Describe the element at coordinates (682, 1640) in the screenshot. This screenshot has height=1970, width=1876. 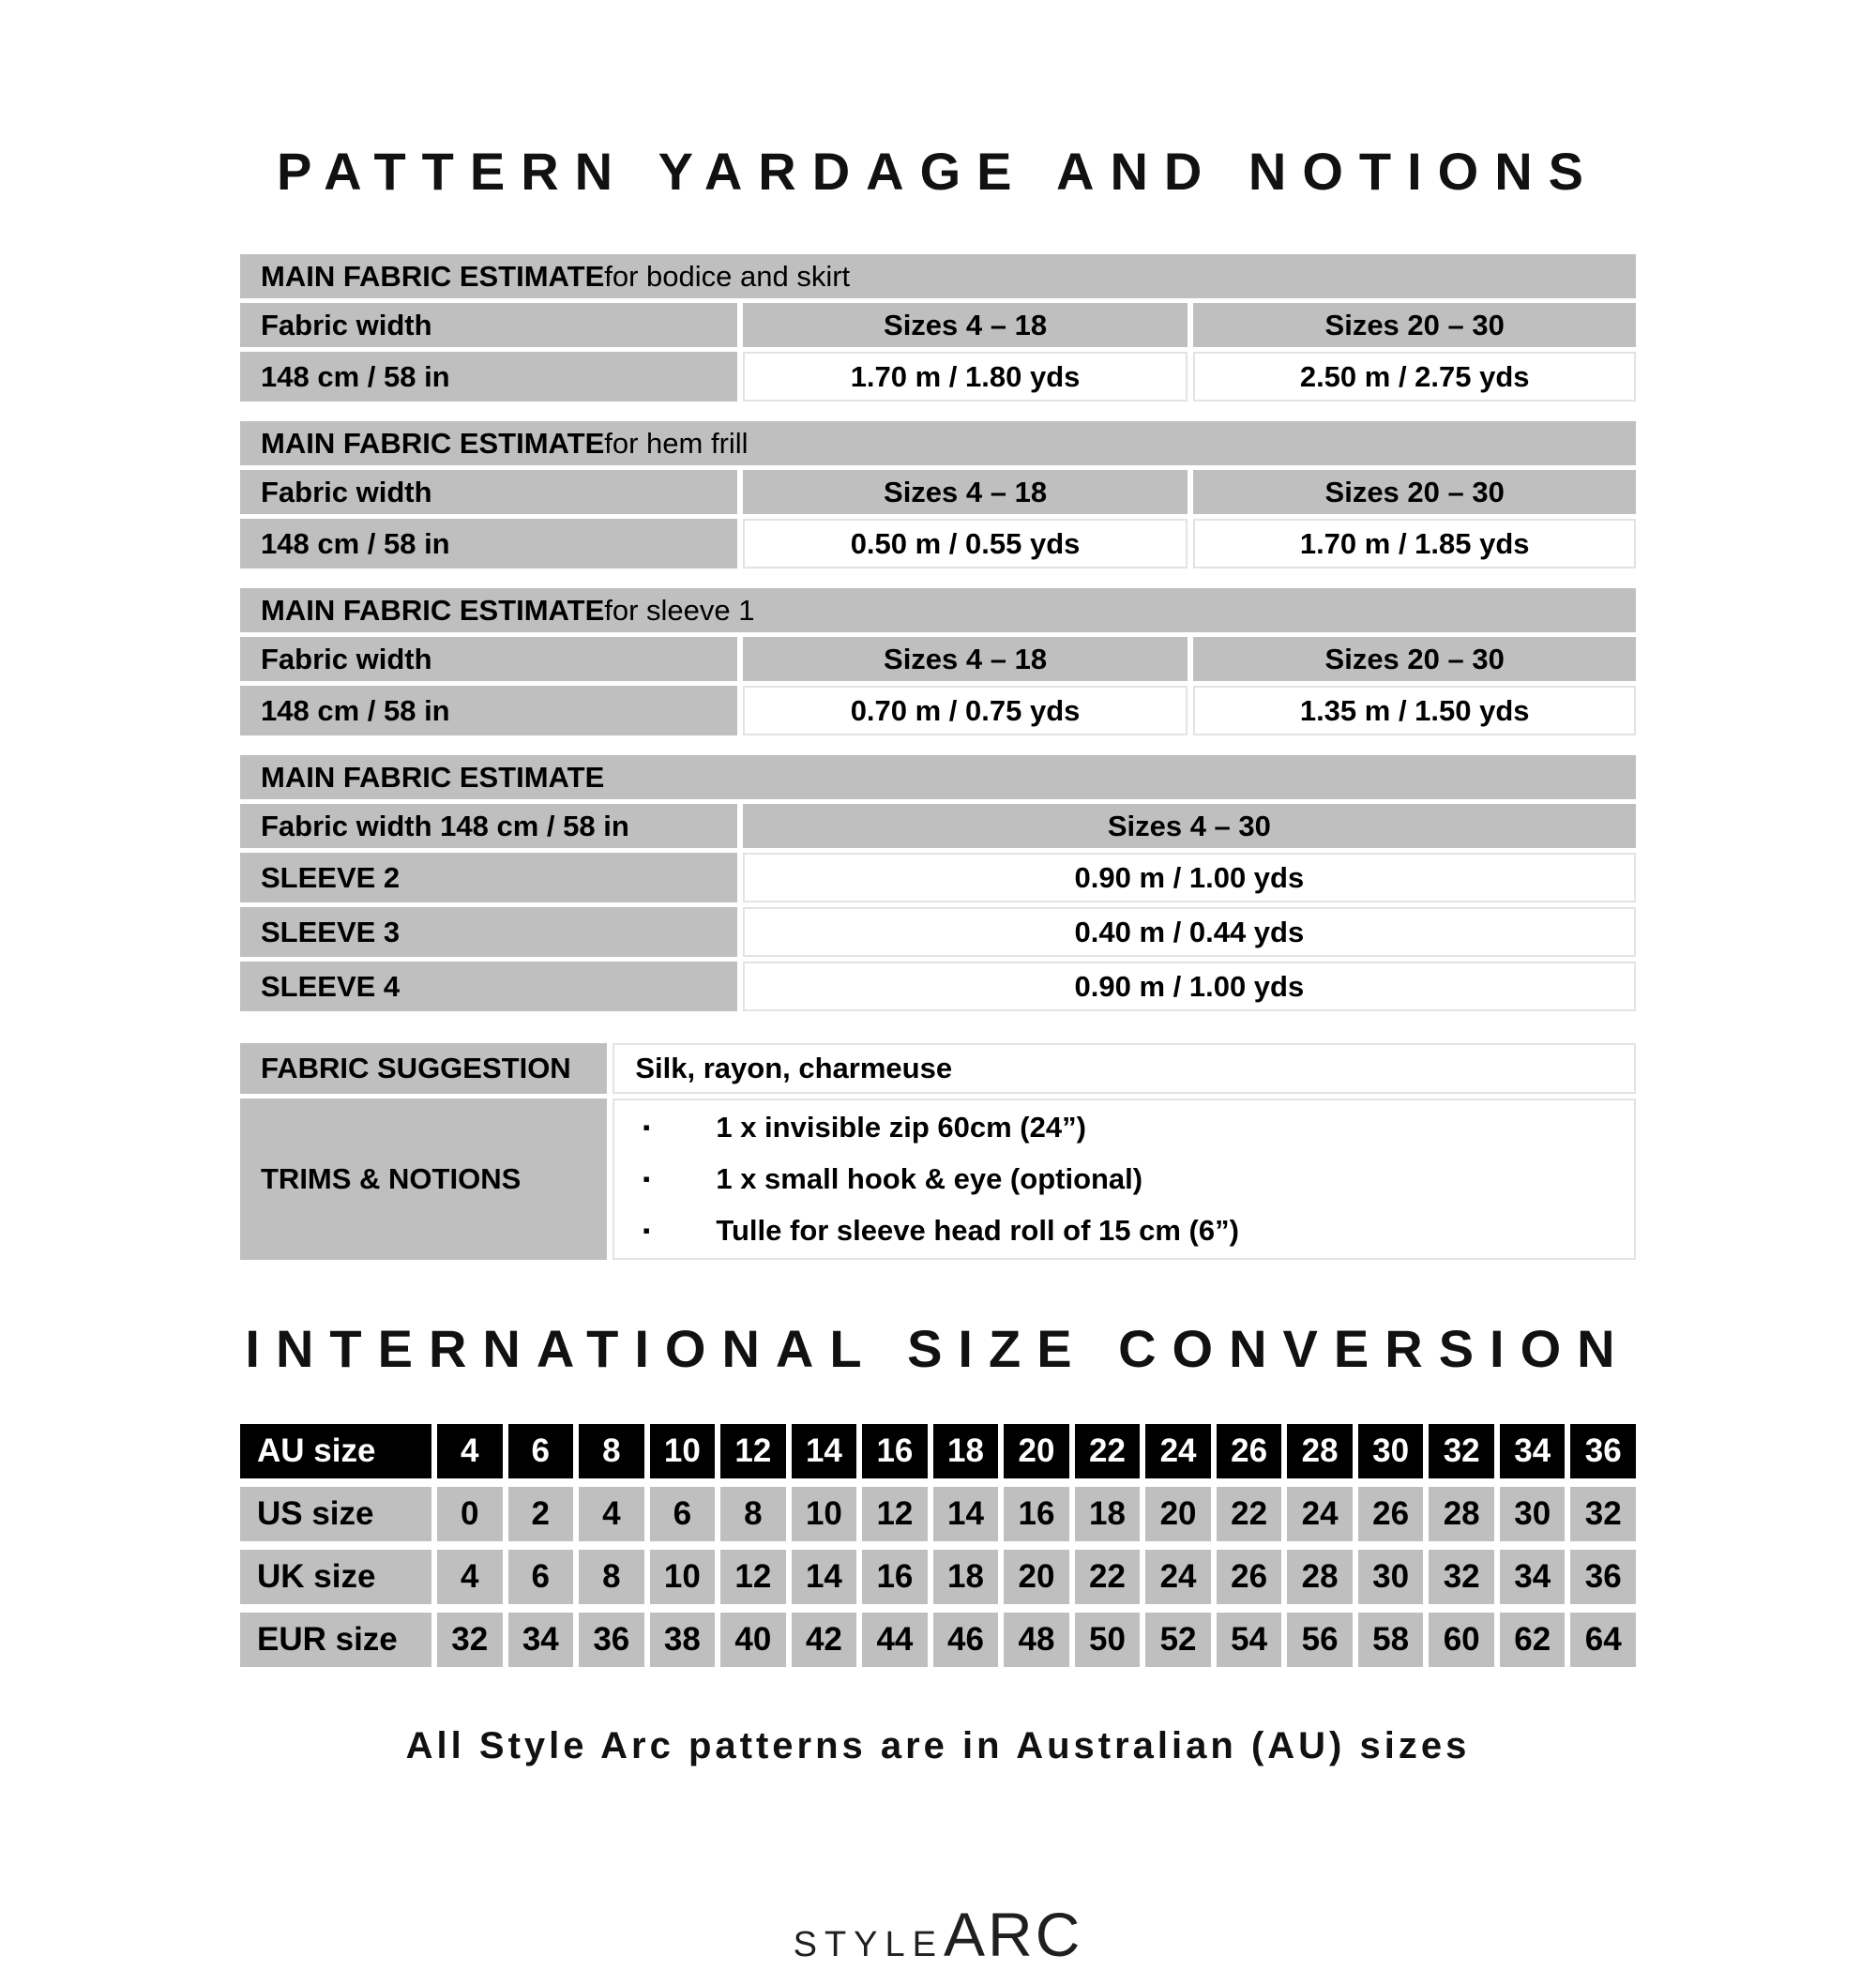
I see `size-cell: 38` at that location.